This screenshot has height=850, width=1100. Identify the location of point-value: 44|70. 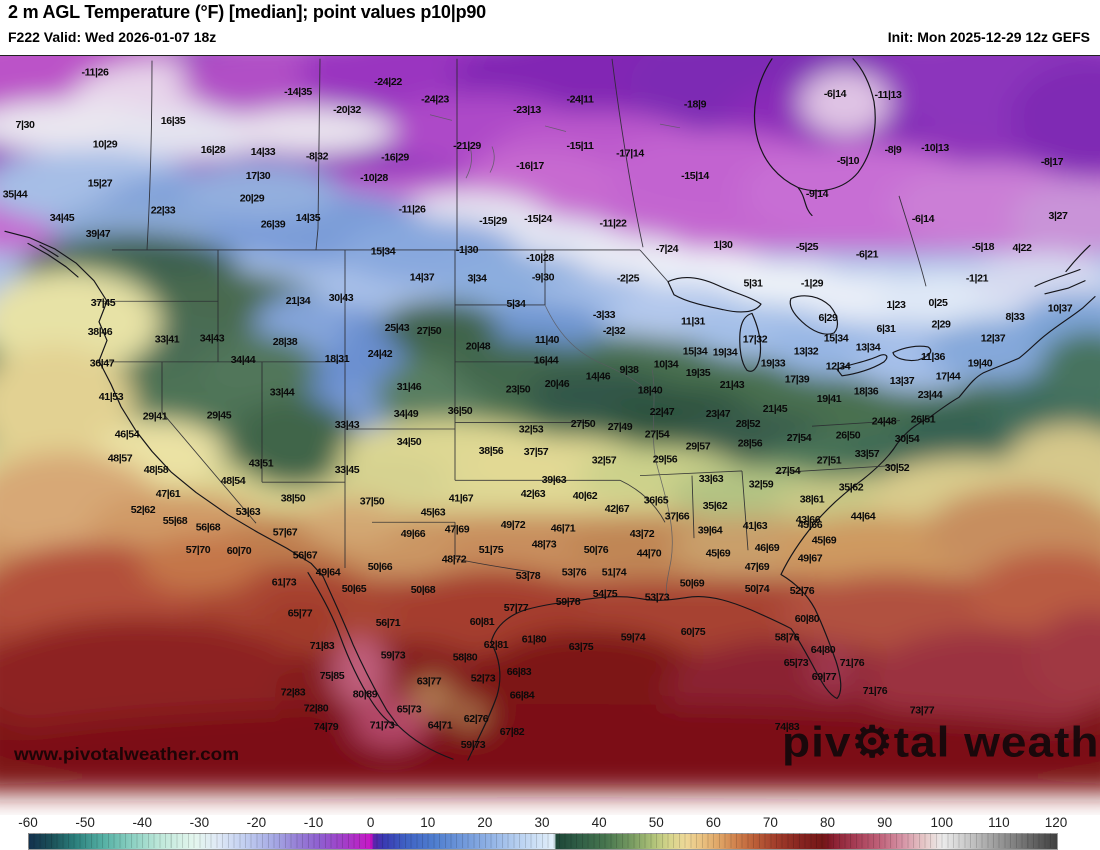
(649, 554).